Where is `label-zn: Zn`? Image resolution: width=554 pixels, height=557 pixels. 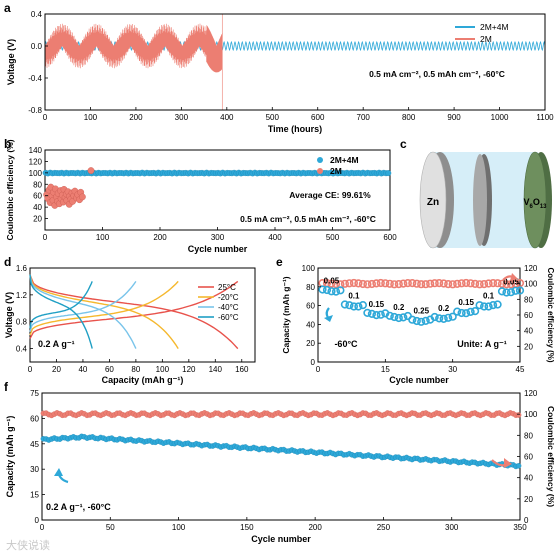
label-zn: Zn is located at coordinates (433, 202).